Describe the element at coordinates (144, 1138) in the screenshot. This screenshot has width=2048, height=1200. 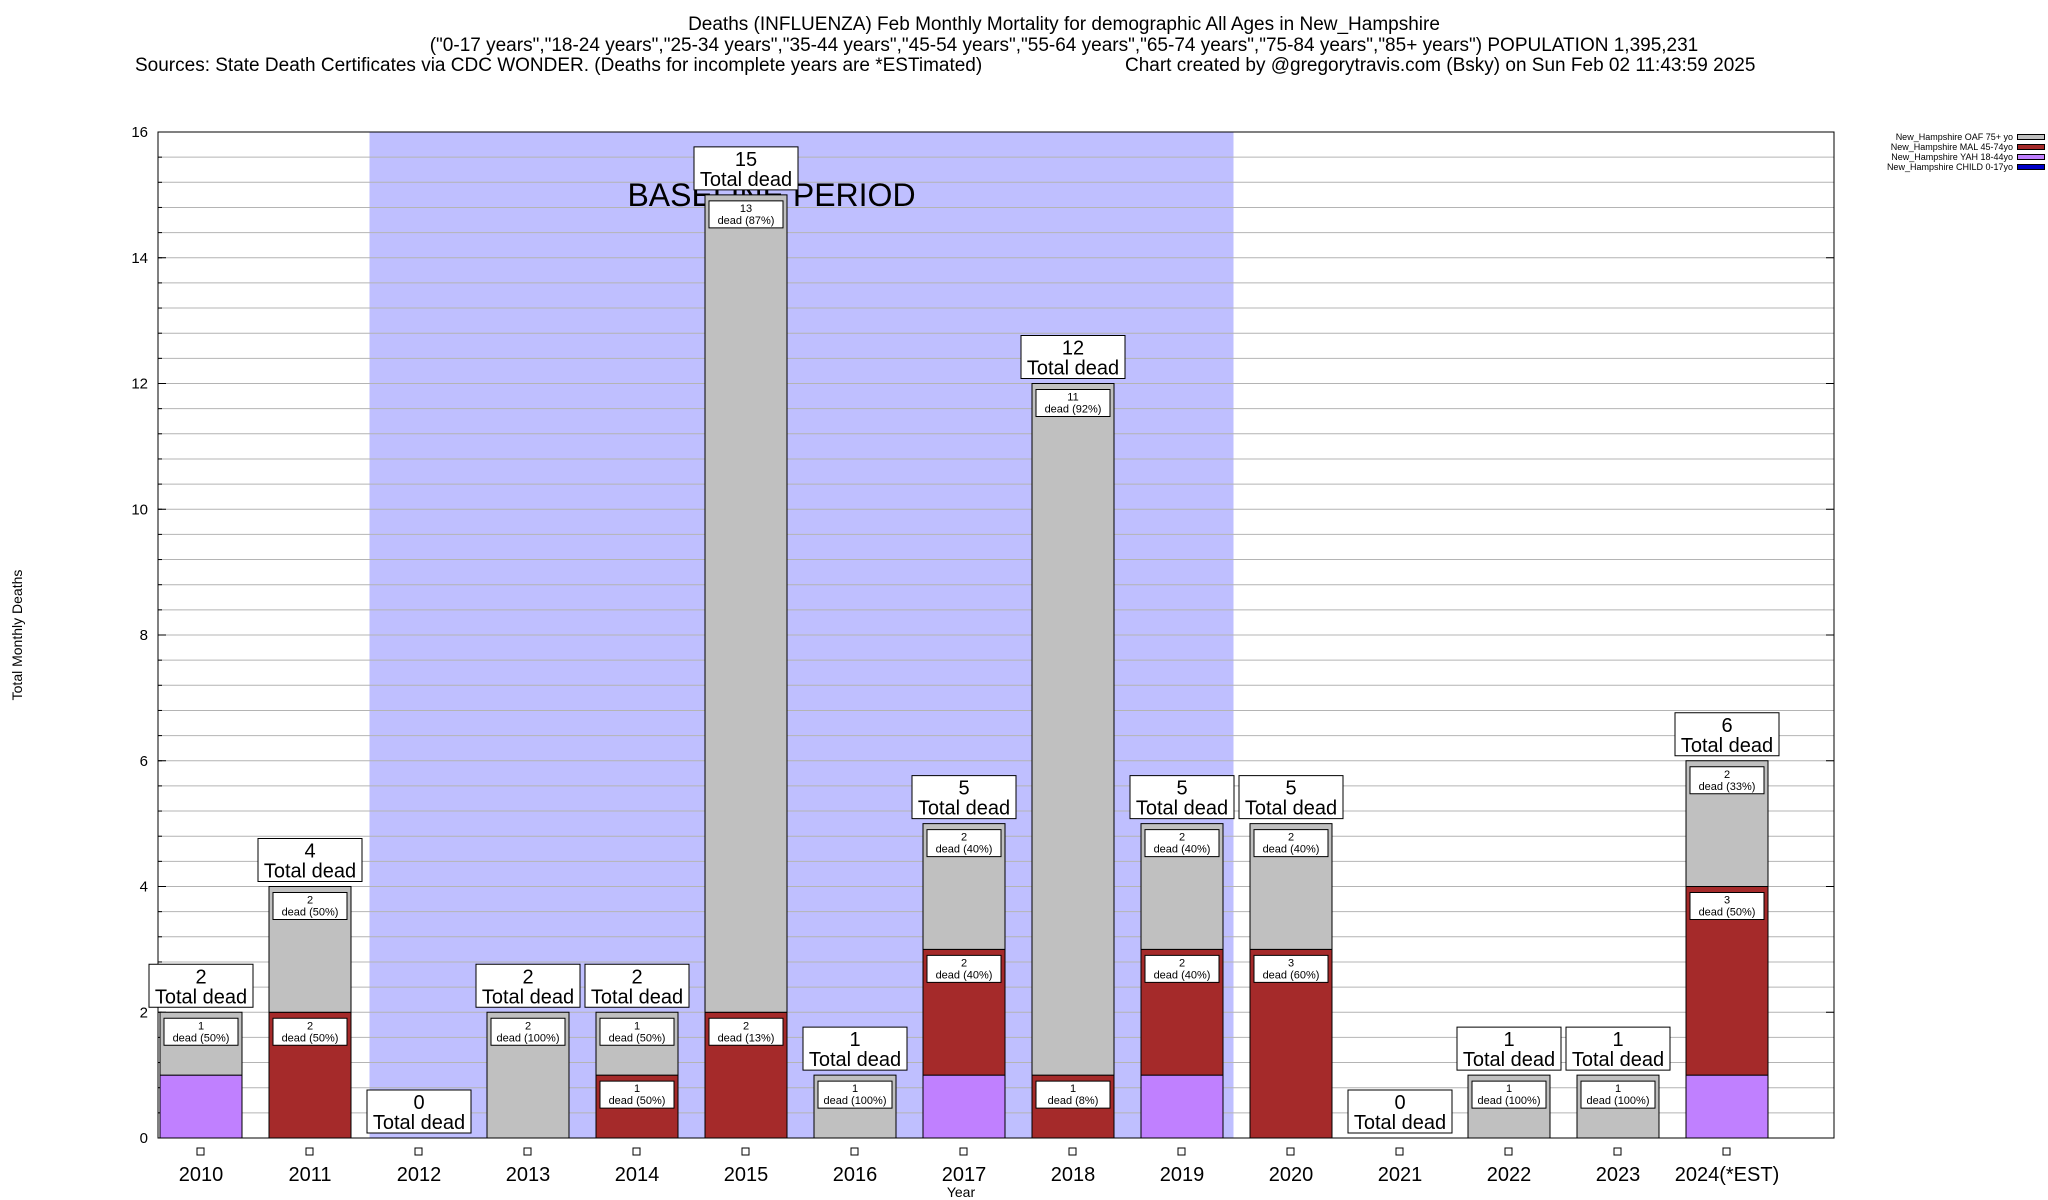
I see `y-tick-label: 0` at that location.